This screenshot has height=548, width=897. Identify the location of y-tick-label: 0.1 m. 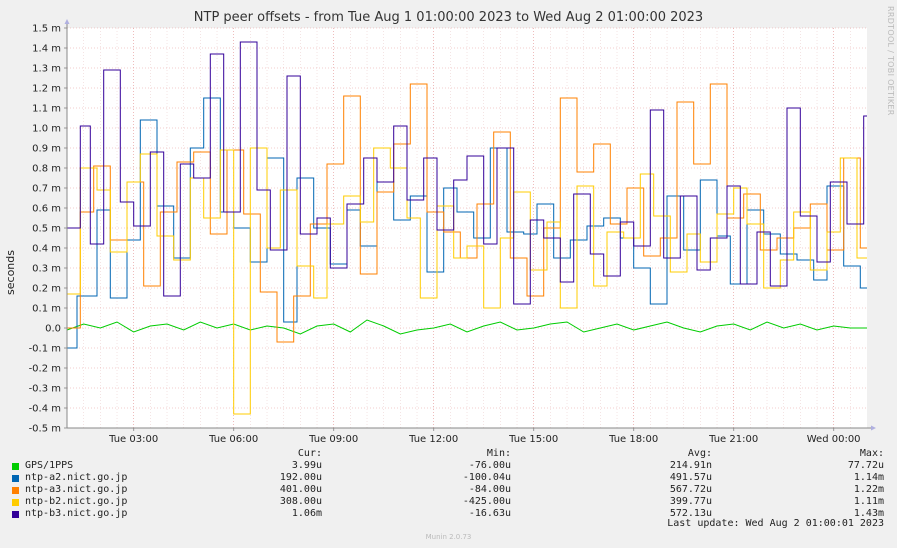
(46, 309).